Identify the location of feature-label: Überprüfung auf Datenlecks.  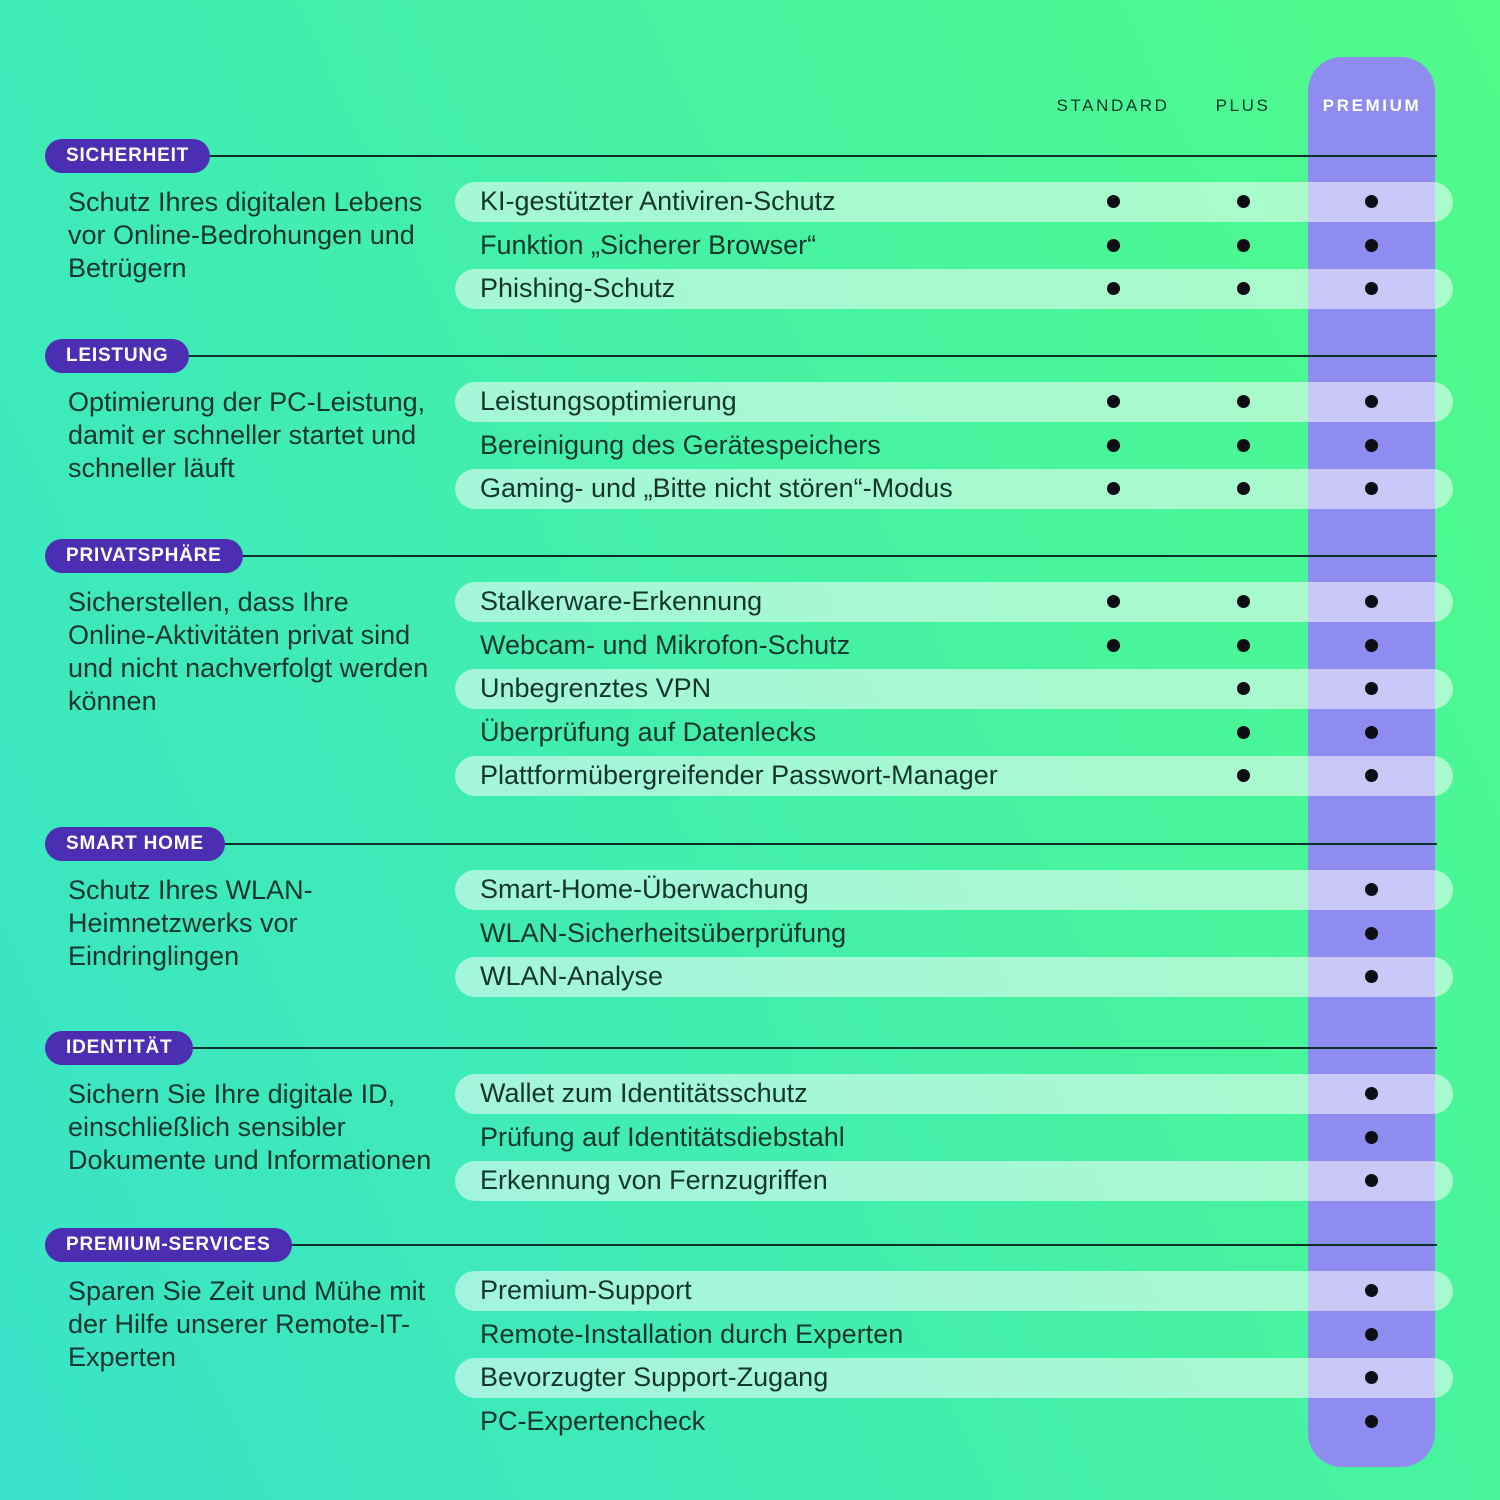
(648, 731).